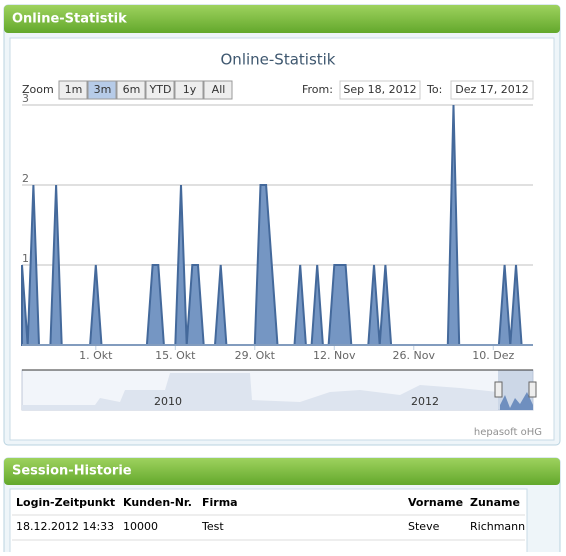  I want to click on zoom-button-label: 3m, so click(103, 89).